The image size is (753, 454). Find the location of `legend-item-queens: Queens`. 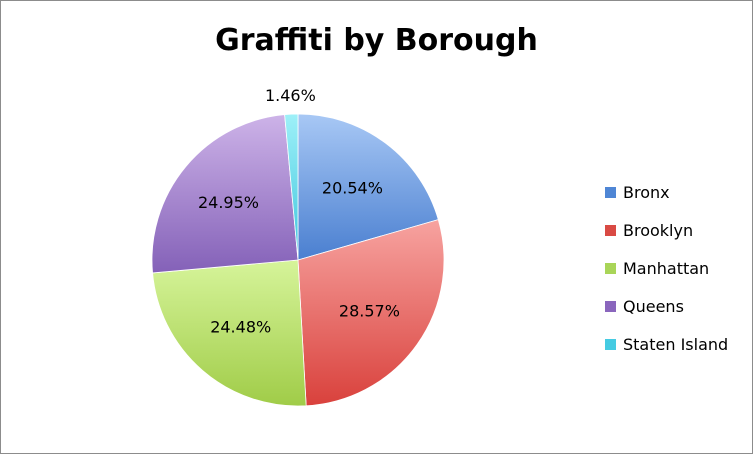

legend-item-queens: Queens is located at coordinates (666, 306).